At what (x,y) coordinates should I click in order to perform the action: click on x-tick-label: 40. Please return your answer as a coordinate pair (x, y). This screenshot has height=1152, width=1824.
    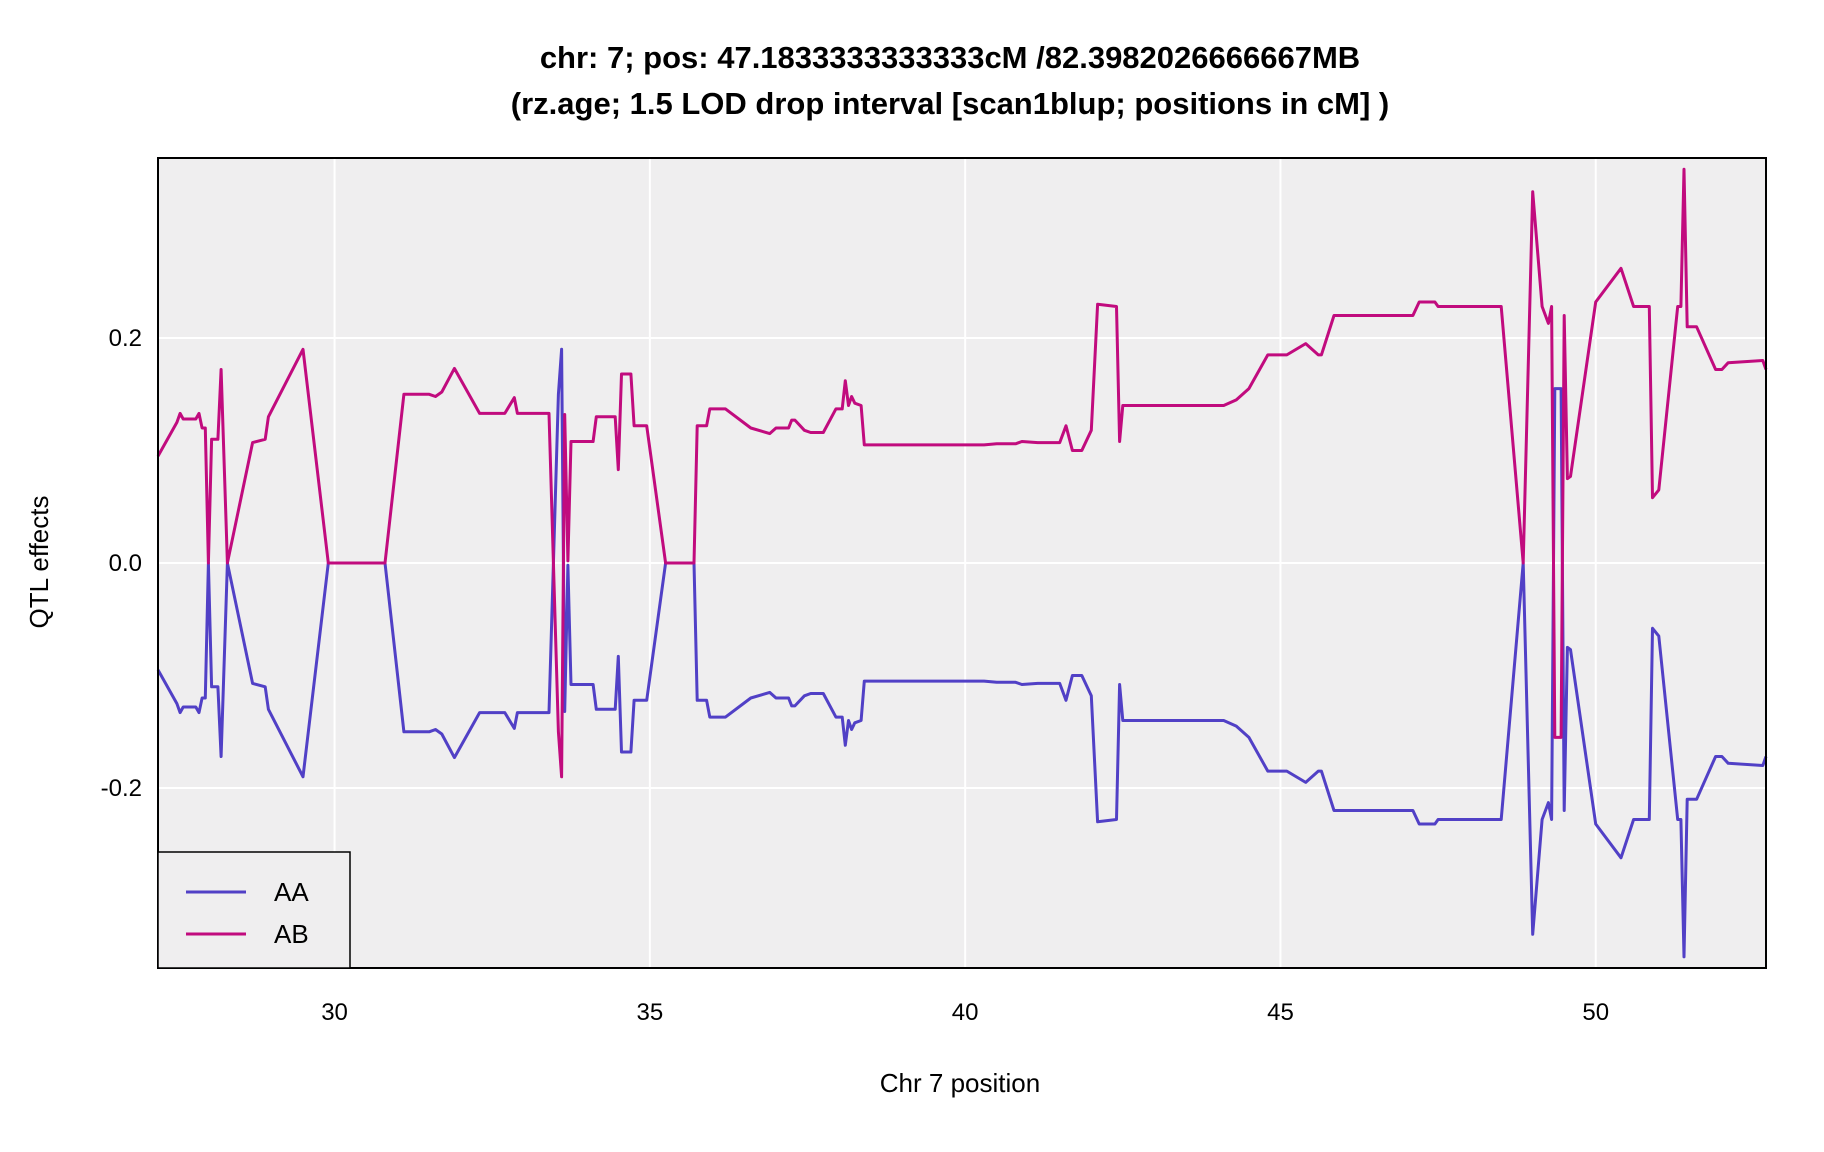
    Looking at the image, I should click on (965, 1012).